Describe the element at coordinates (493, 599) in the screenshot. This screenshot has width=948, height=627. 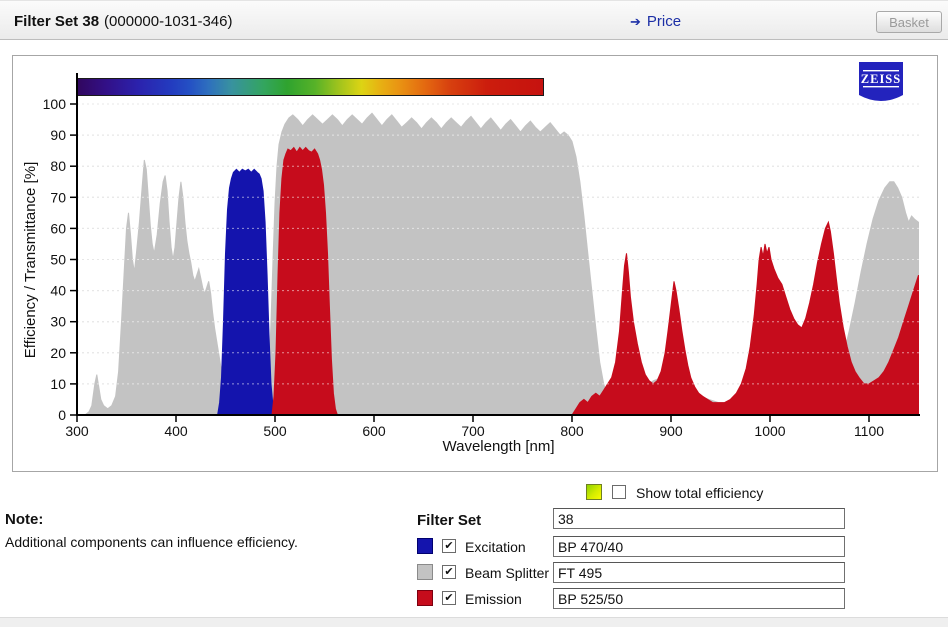
I see `emission-label: Emission` at that location.